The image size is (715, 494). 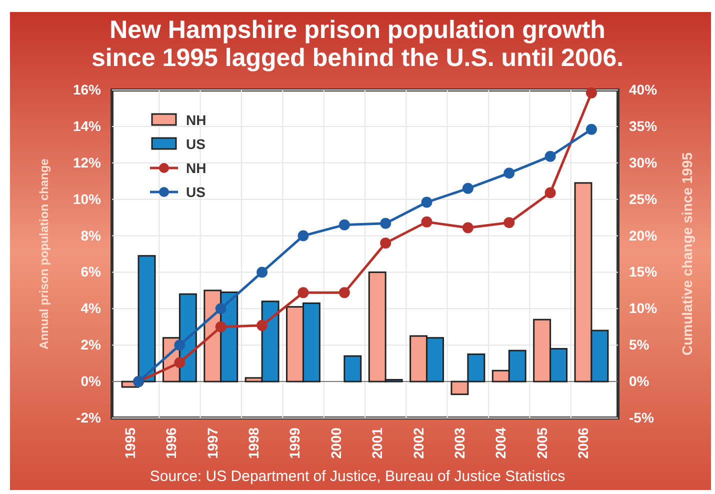 I want to click on x-tick-label: 1996, so click(x=171, y=443).